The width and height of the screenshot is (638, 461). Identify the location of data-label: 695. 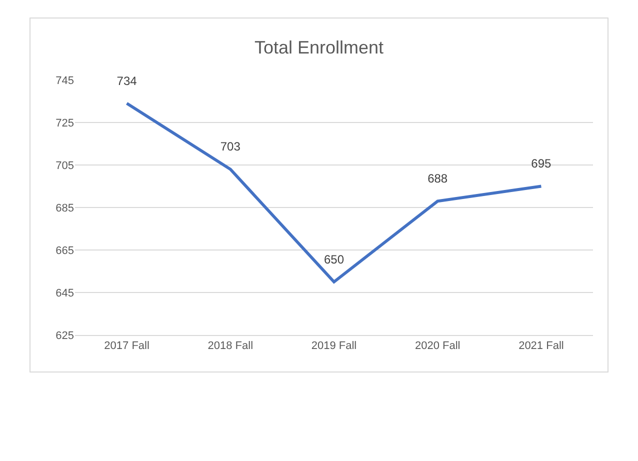
(541, 163).